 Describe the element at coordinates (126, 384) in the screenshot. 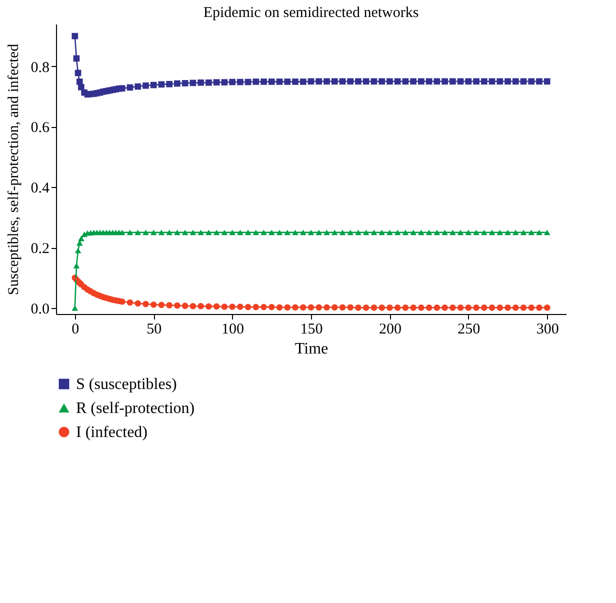

I see `legend-label: S (susceptibles)` at that location.